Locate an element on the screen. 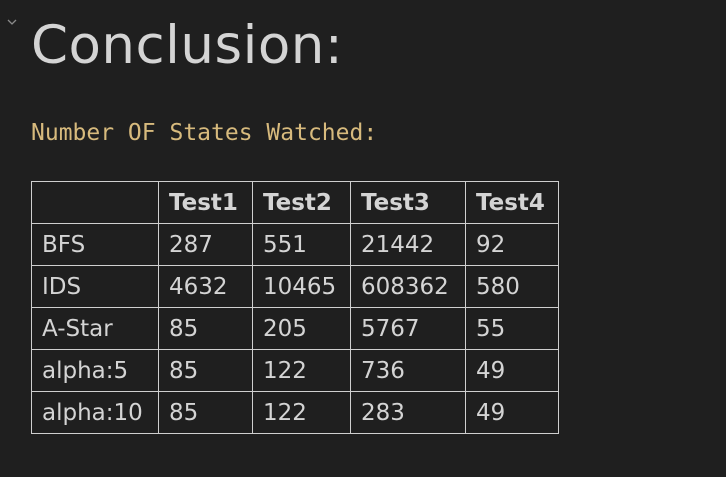 This screenshot has width=726, height=477. table-row: alpha:10 85 122 283 49 is located at coordinates (295, 412).